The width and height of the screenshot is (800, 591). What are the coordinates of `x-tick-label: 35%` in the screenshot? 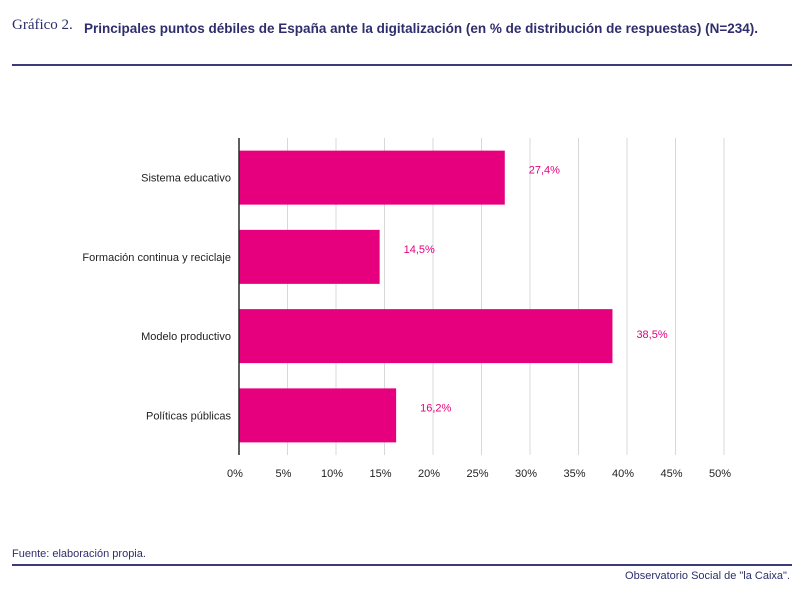 It's located at (574, 474).